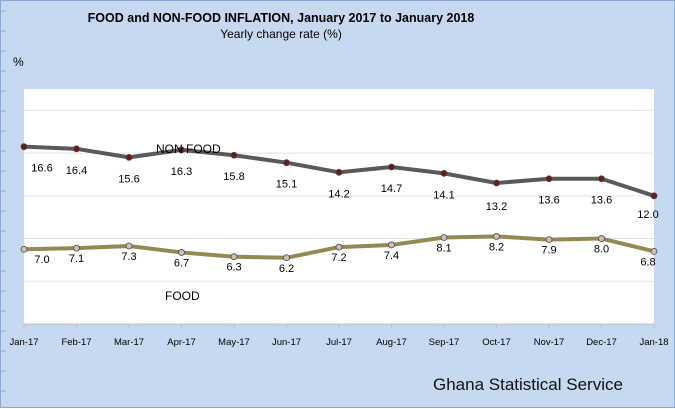 The image size is (675, 409). Describe the element at coordinates (18, 62) in the screenshot. I see `y-axis-unit: %` at that location.